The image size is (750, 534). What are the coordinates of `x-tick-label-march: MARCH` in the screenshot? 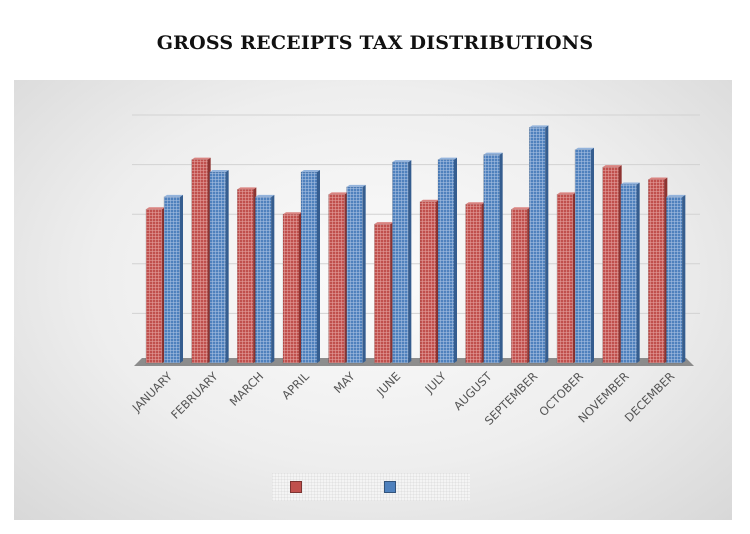 It's located at (247, 389).